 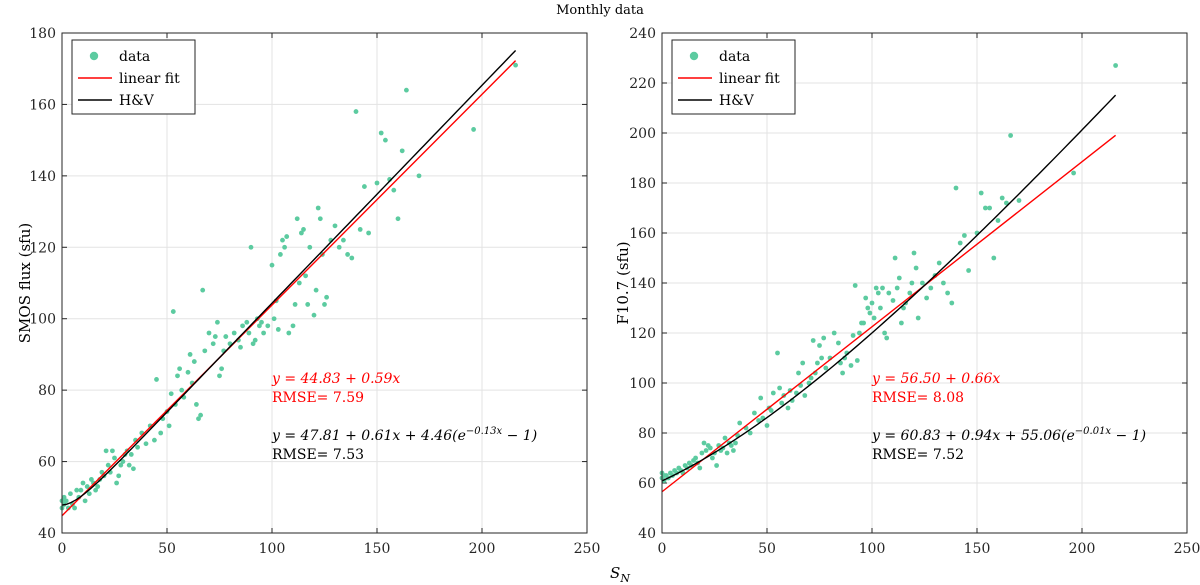 I want to click on legend-label: data, so click(x=134, y=57).